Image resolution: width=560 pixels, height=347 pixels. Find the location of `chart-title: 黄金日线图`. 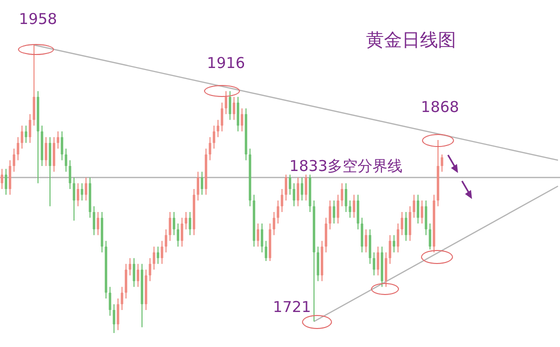

chart-title: 黄金日线图 is located at coordinates (411, 40).